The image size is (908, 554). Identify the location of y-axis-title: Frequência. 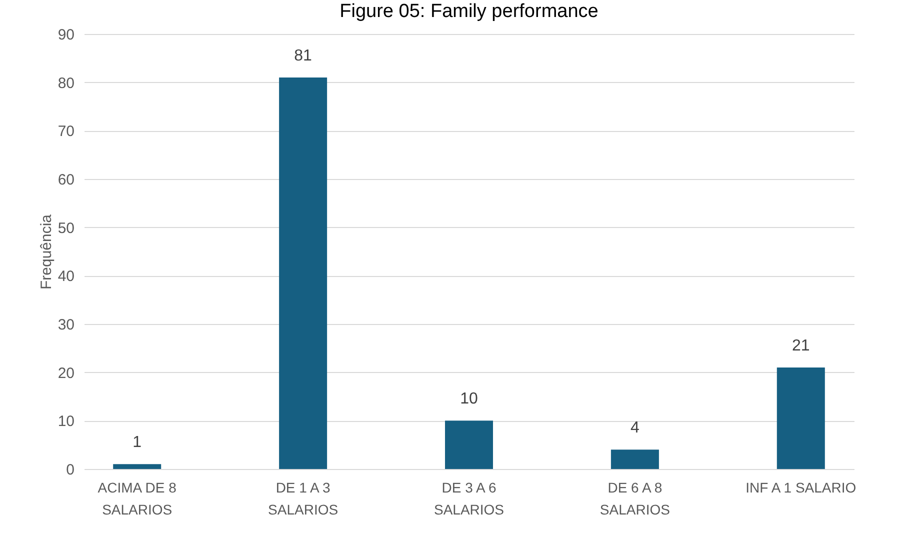
(46, 252).